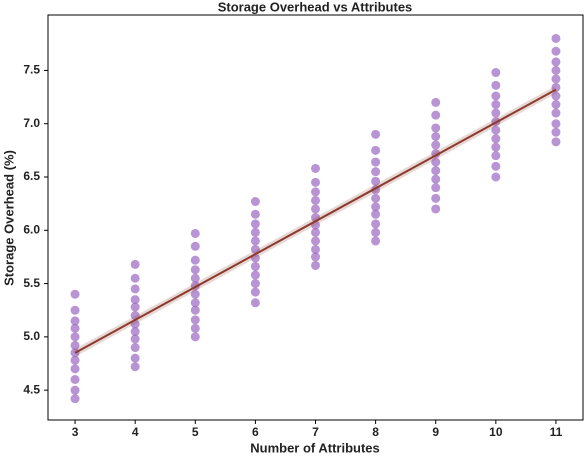 This screenshot has width=587, height=464. What do you see at coordinates (8, 218) in the screenshot?
I see `y-axis-label: Storage Overhead (%)` at bounding box center [8, 218].